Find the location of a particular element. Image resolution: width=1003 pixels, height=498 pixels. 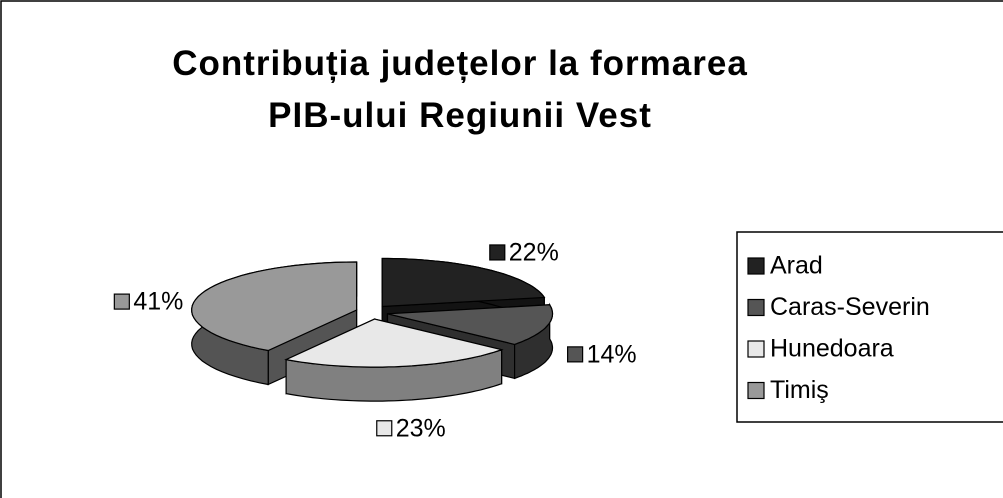

legend-label: Hunedoara is located at coordinates (832, 349).